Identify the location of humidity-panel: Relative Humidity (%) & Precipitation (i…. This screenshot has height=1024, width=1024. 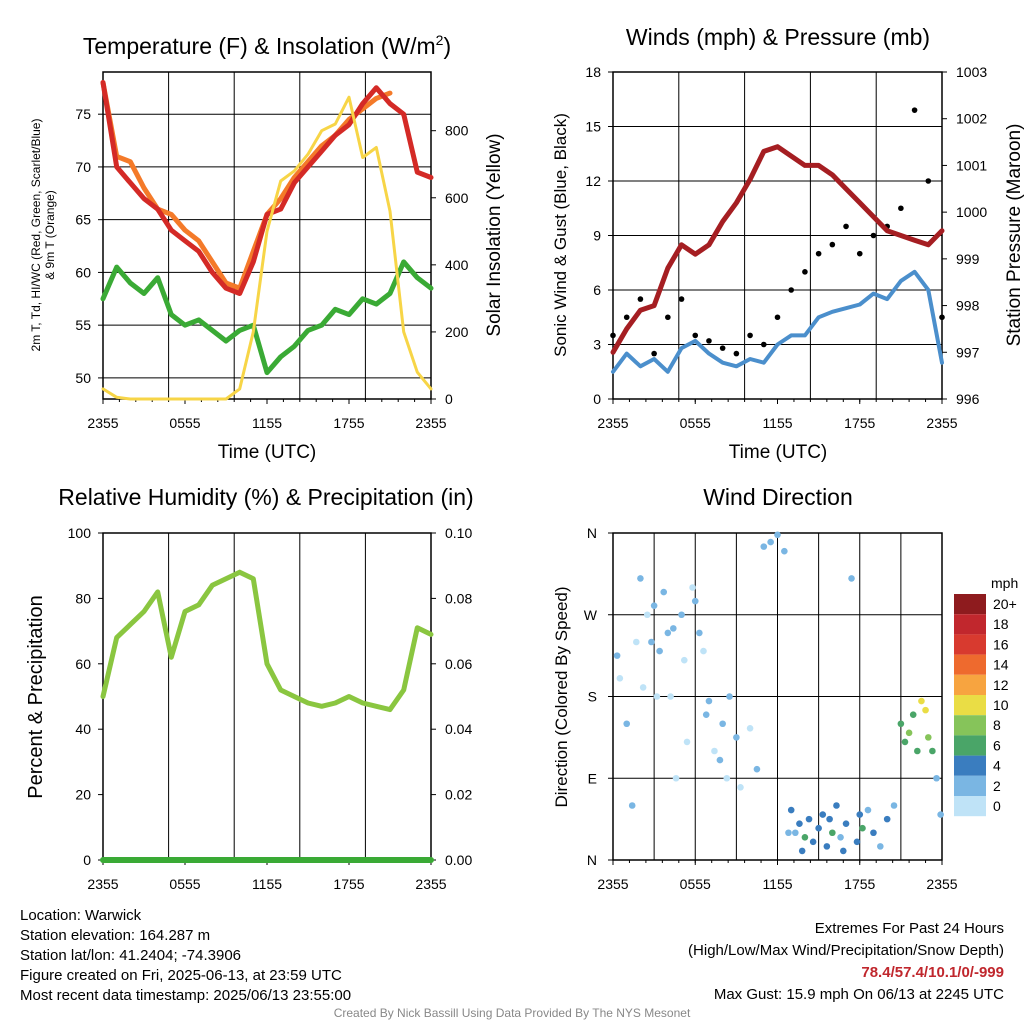
(249, 641).